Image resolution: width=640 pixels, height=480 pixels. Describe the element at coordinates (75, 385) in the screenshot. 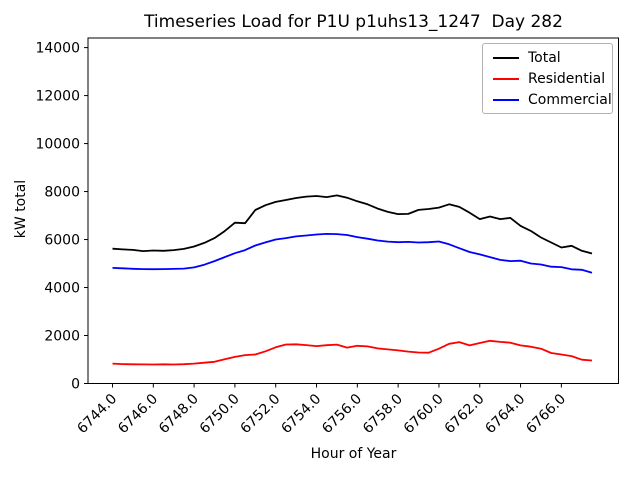

I see `y-tick-label: 0` at that location.